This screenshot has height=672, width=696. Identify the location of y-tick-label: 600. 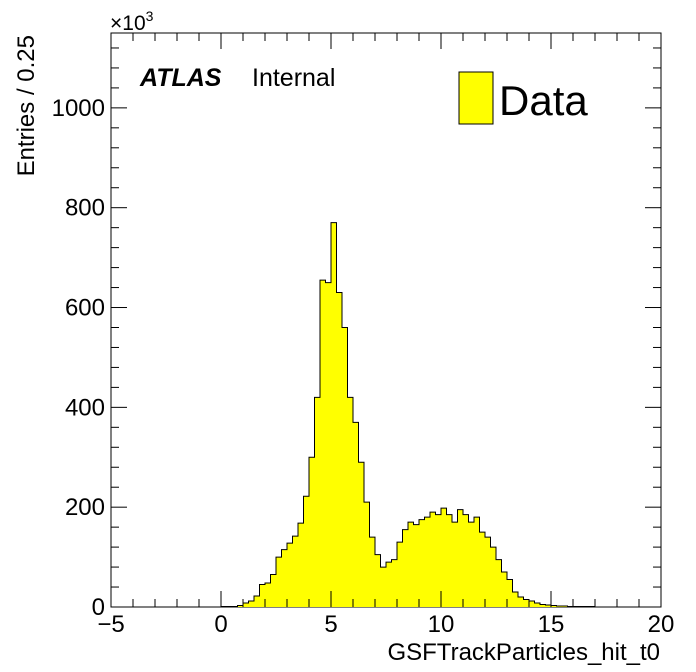
(85, 308).